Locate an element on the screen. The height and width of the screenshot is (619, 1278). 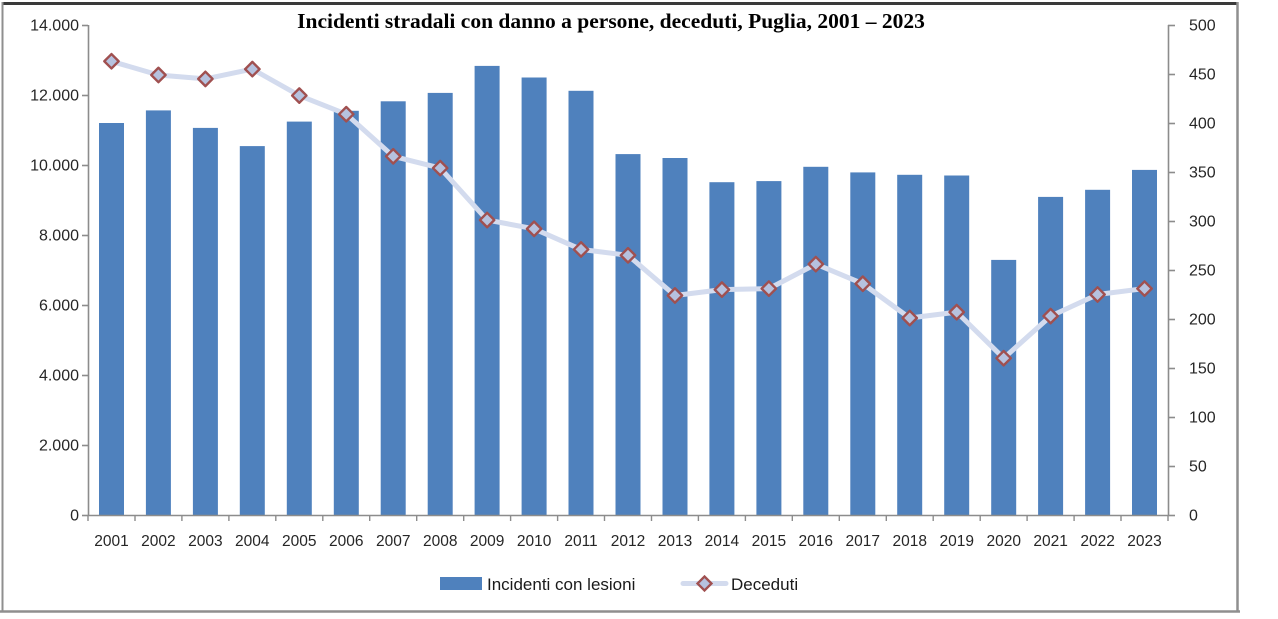
right-axis-tick-label: 400 is located at coordinates (1202, 124).